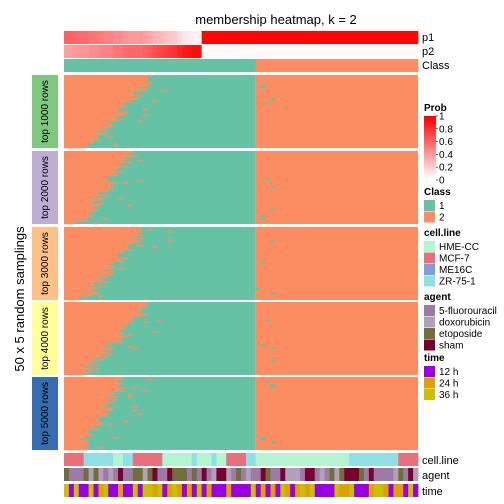 The image size is (504, 504). Describe the element at coordinates (442, 206) in the screenshot. I see `legend-label-class: 1` at that location.